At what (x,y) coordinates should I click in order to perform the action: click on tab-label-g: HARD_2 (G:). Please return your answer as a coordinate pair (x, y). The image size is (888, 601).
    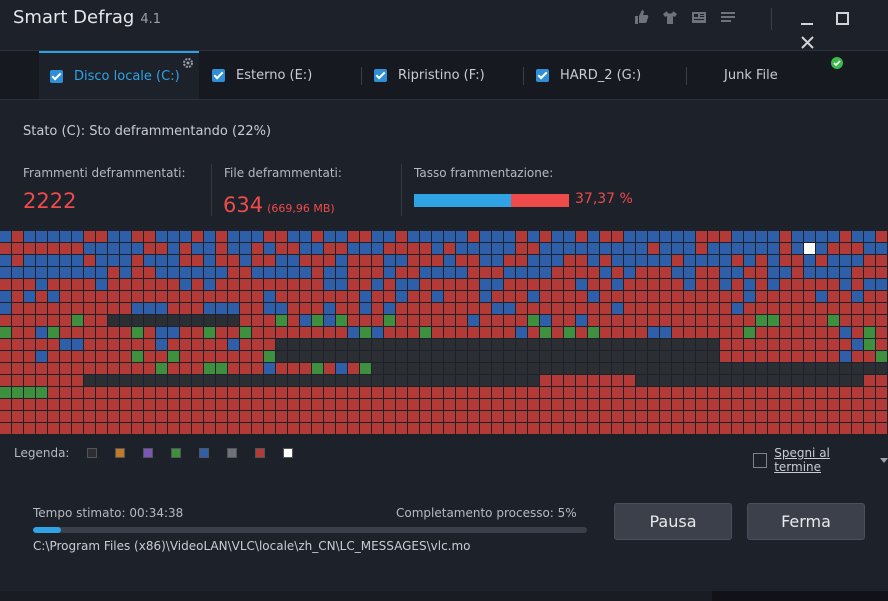
    Looking at the image, I should click on (601, 75).